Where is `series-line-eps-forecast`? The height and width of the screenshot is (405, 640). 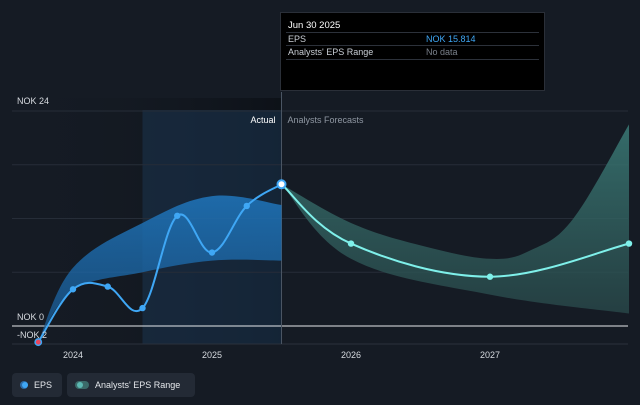
series-line-eps-forecast is located at coordinates (455, 230).